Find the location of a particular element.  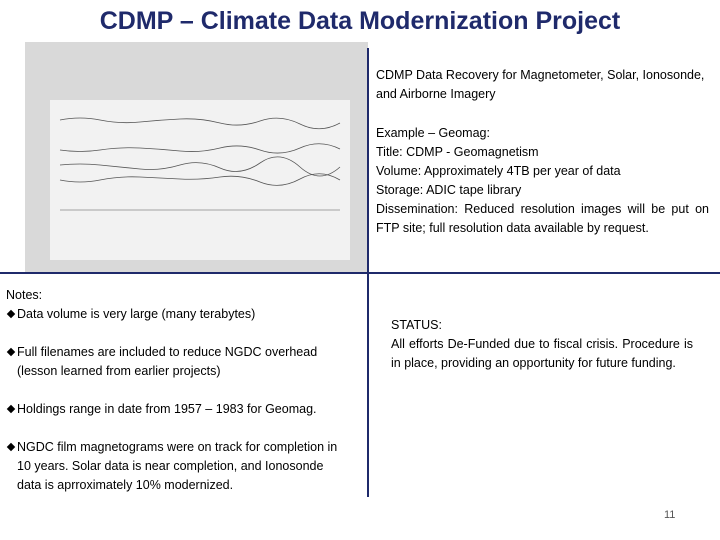

field: Title: CDMP - Geomagnetism is located at coordinates (542, 152).